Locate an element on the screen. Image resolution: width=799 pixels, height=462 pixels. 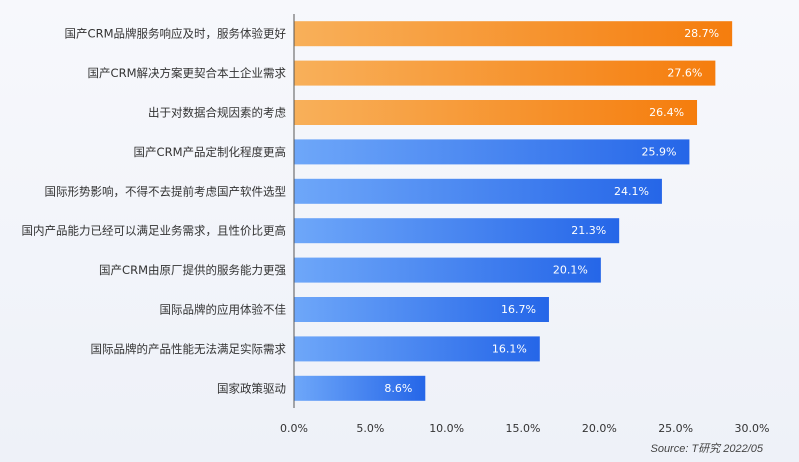
x-axis-ticks: 0.0% 5.0% 10.0% 15.0% 20.0% 25.0% 30.0% is located at coordinates (524, 428).